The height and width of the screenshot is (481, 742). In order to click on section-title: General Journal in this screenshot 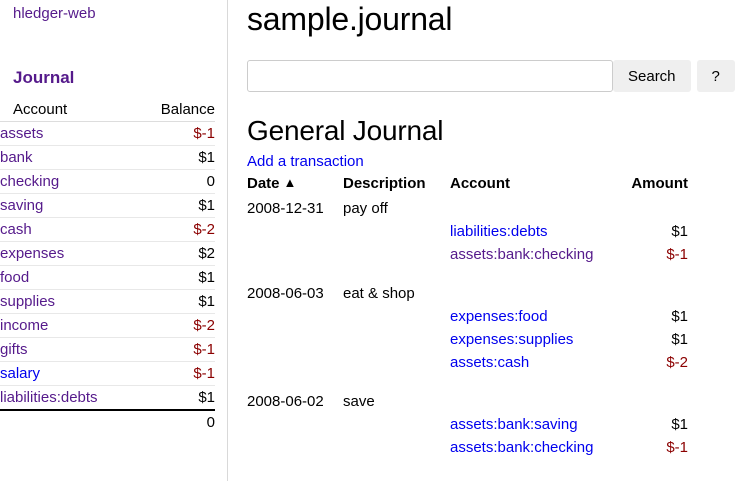, I will do `click(345, 130)`.